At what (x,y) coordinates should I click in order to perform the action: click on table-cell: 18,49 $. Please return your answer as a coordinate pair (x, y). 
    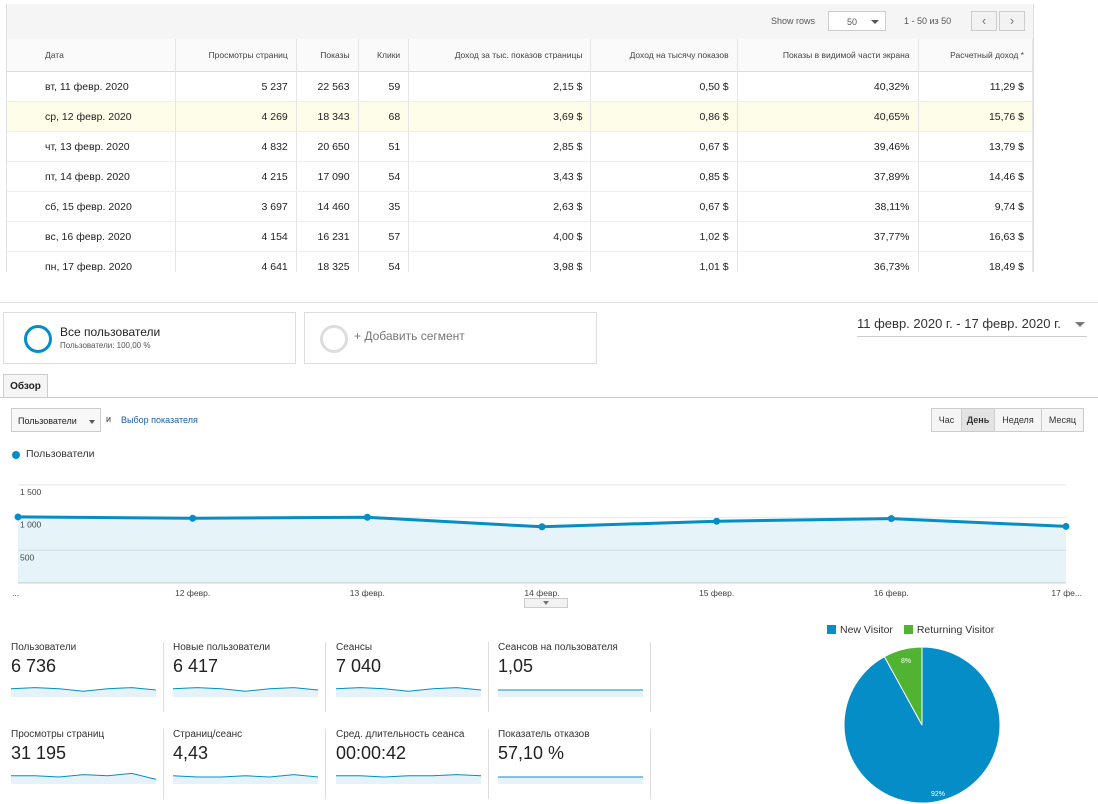
    Looking at the image, I should click on (975, 261).